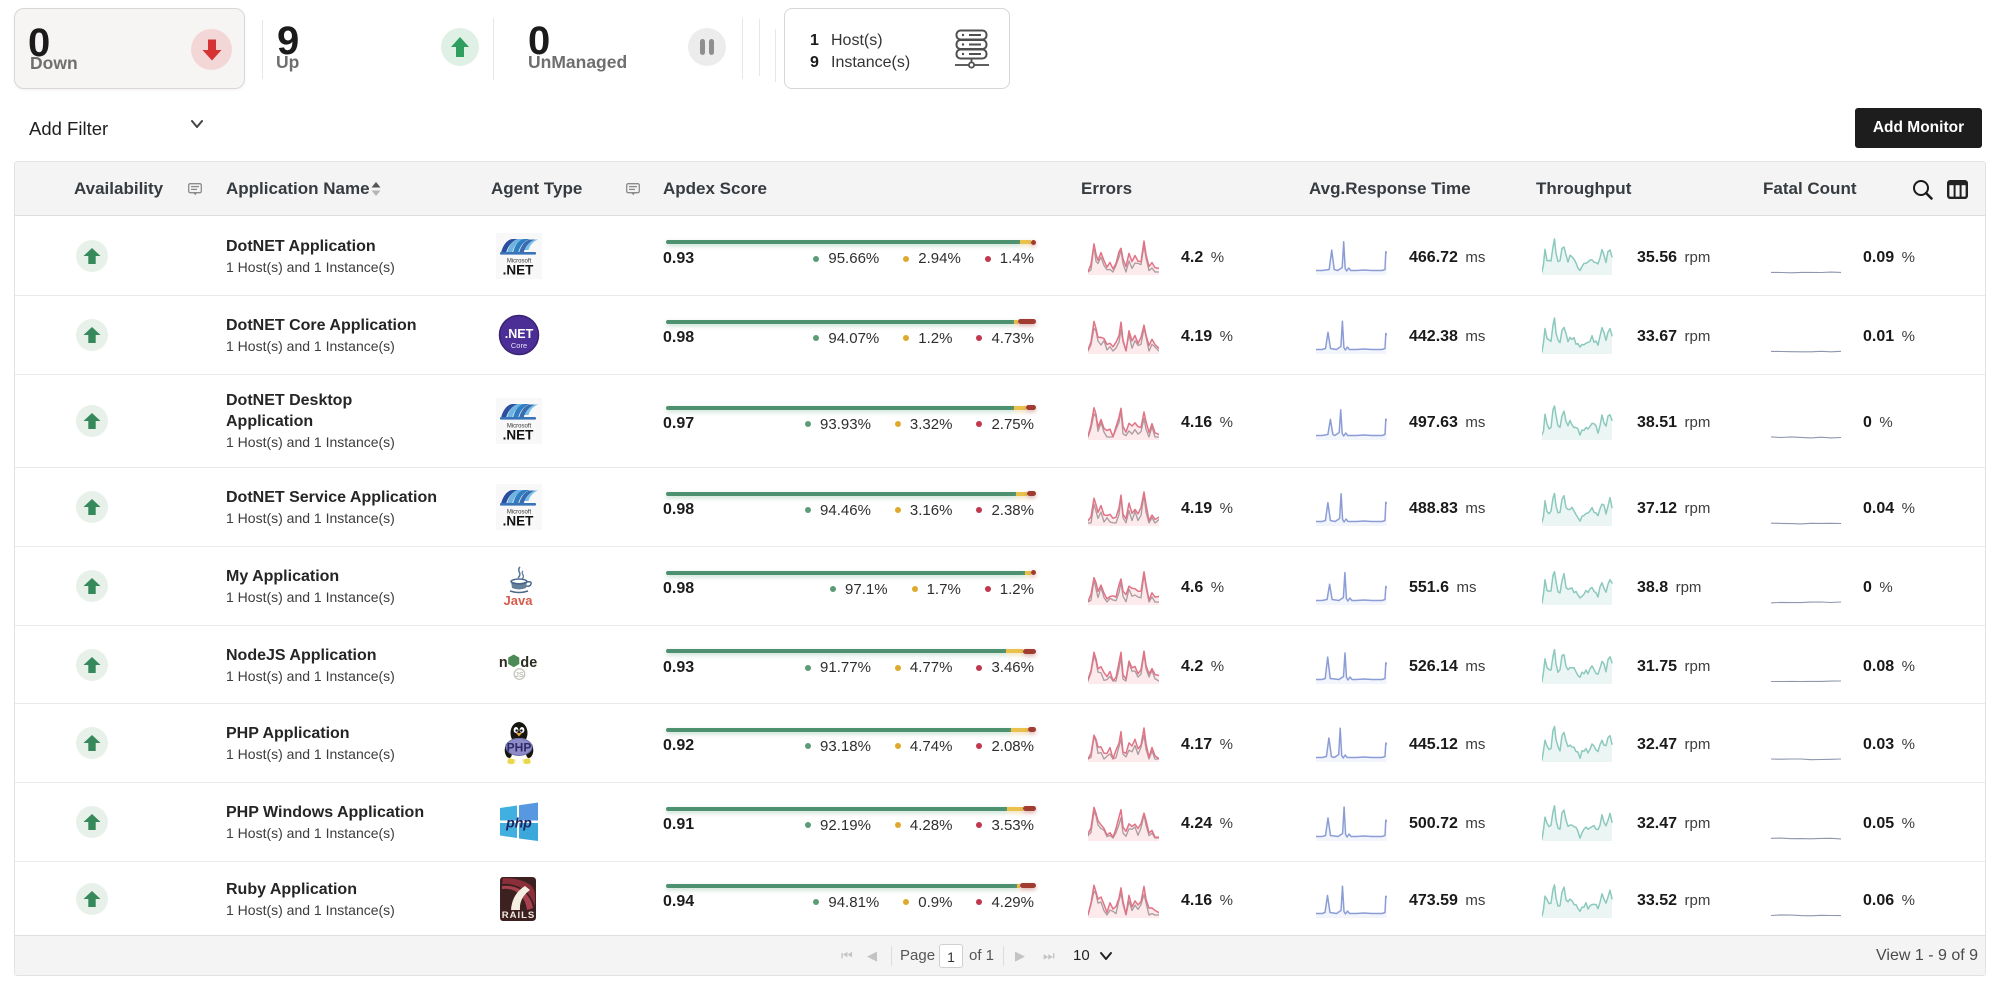  Describe the element at coordinates (519, 674) in the screenshot. I see `svg-text: JS` at that location.